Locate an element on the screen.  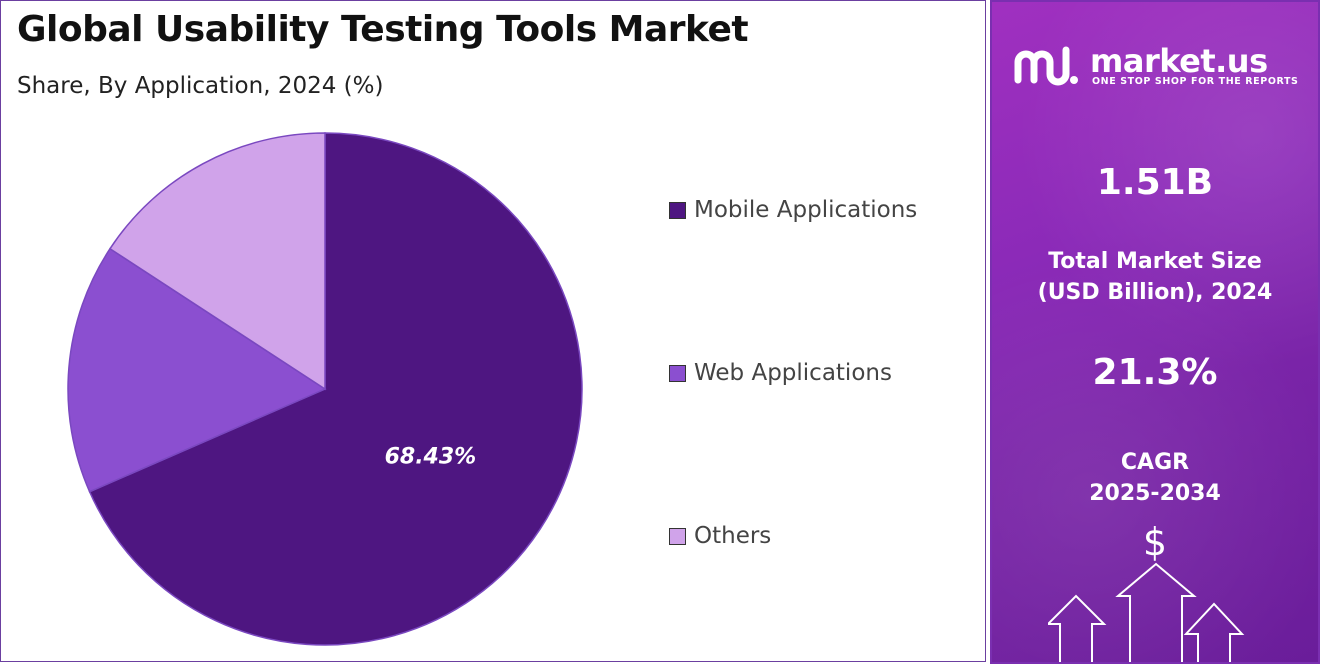
legend-item-others: Others is located at coordinates (720, 536).